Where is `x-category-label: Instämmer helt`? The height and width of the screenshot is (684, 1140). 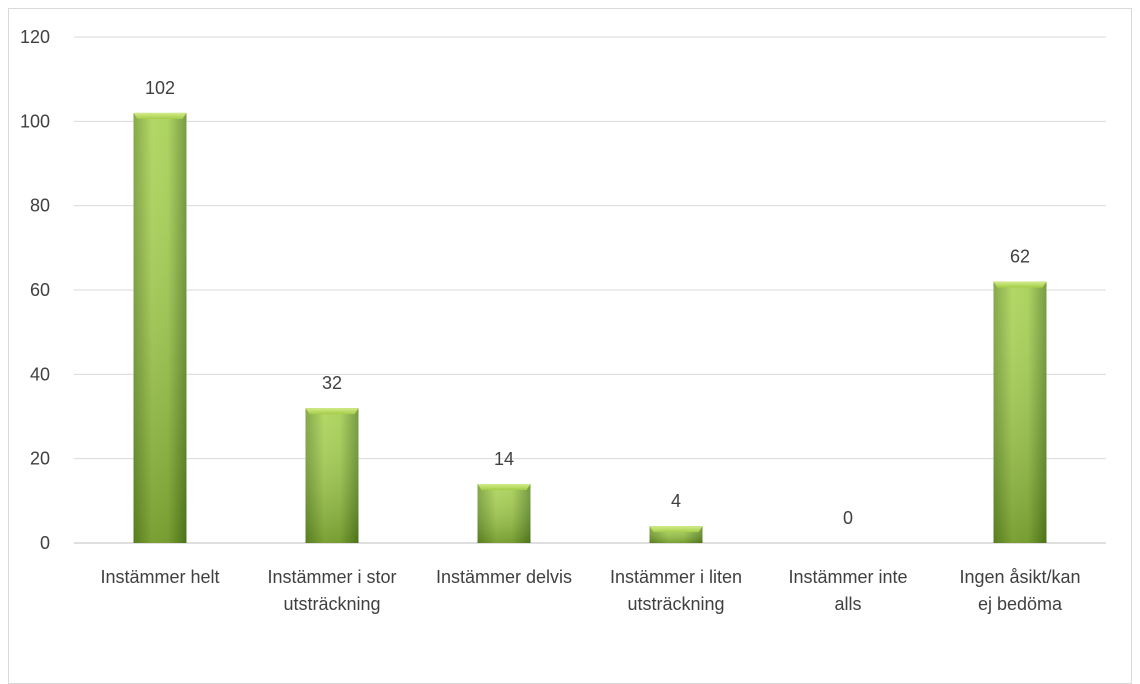 x-category-label: Instämmer helt is located at coordinates (159, 577).